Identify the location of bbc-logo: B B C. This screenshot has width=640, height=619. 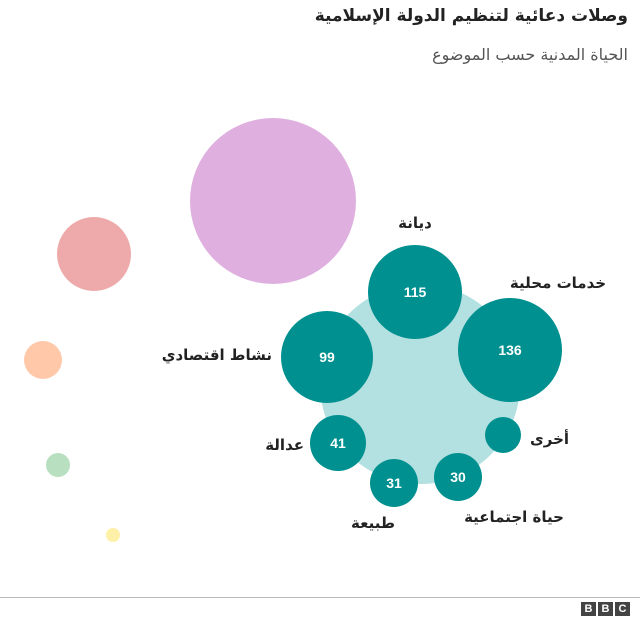
(605, 609).